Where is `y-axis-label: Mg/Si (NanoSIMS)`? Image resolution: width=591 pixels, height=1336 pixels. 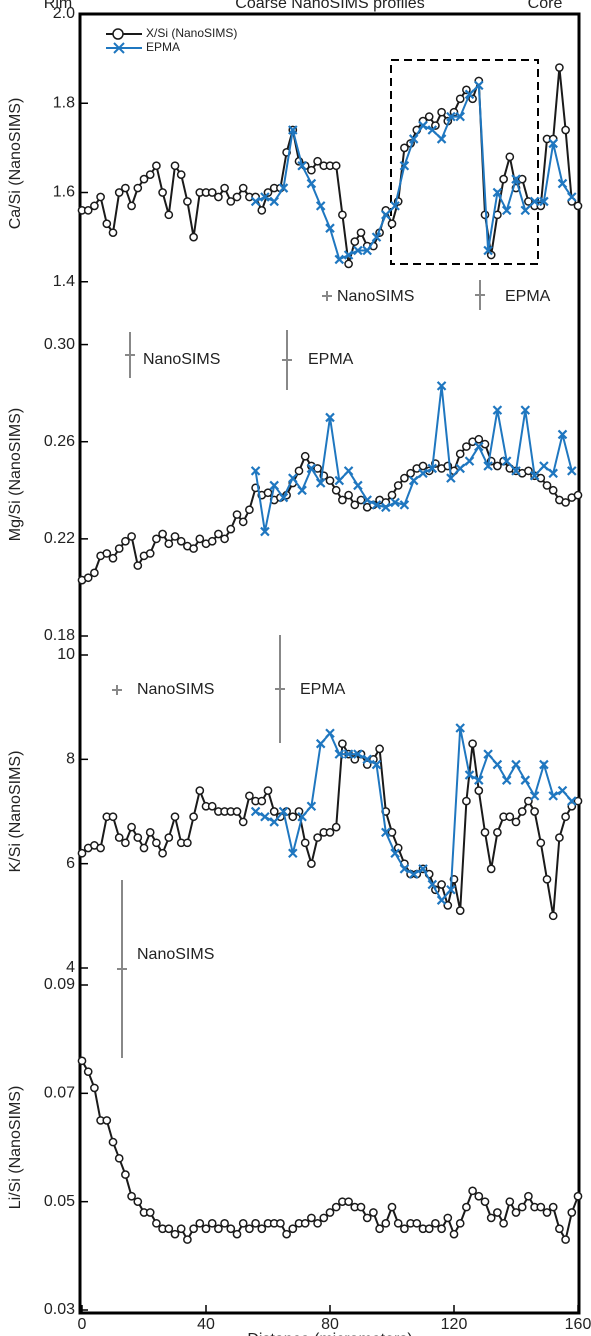 y-axis-label: Mg/Si (NanoSIMS) is located at coordinates (15, 474).